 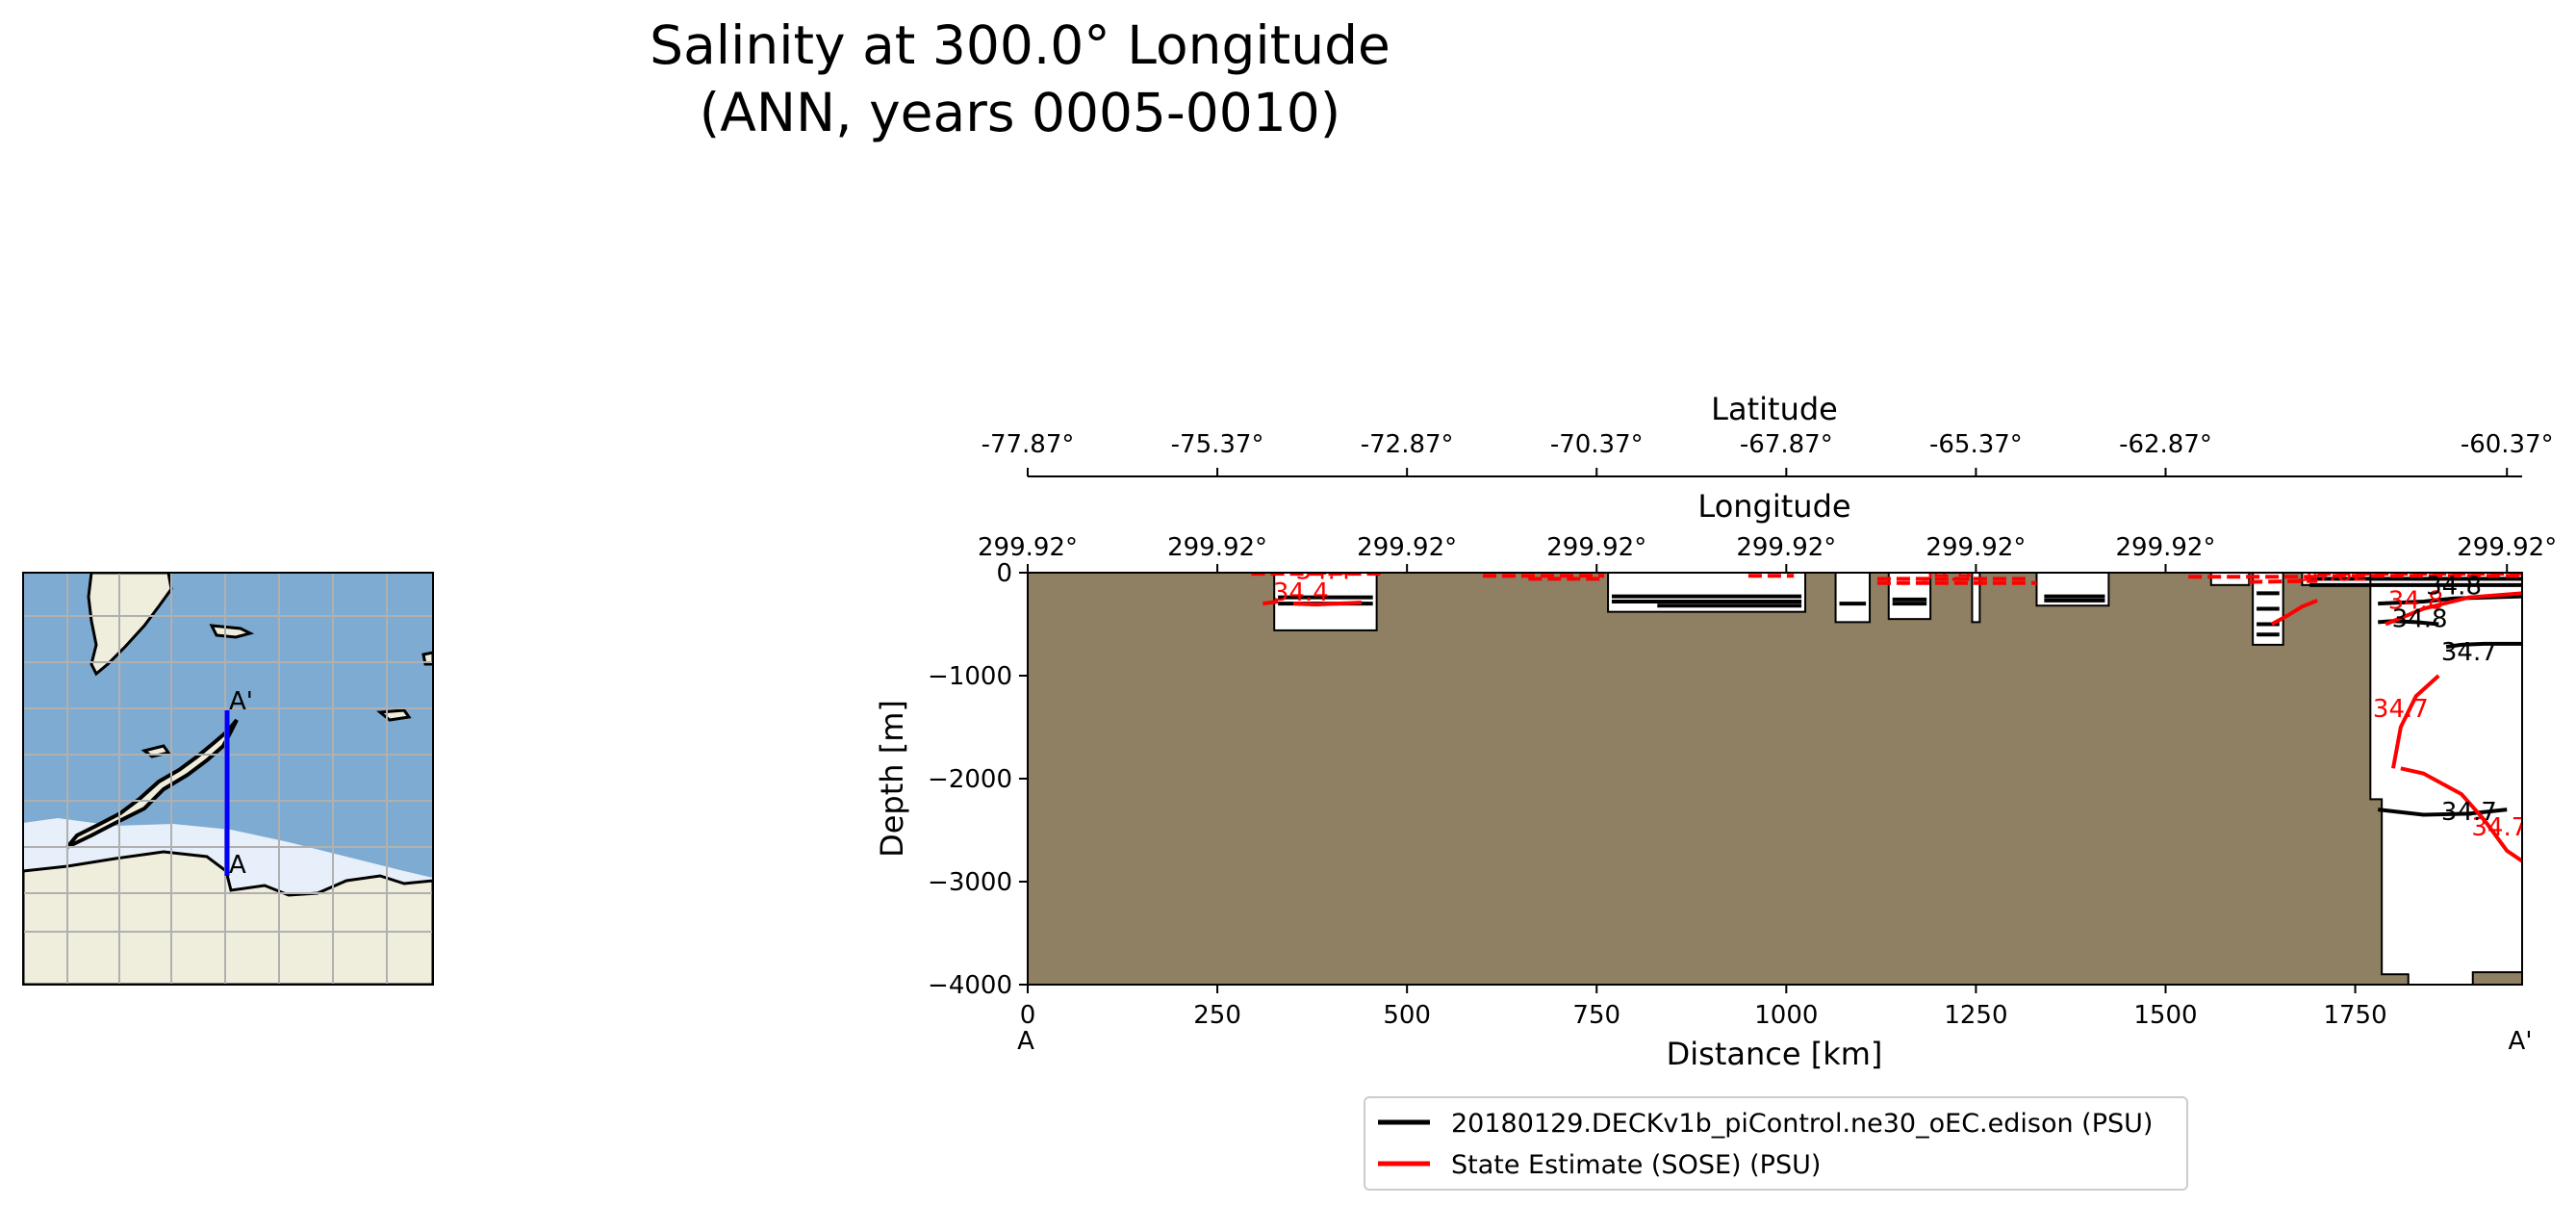 I want to click on map-grid, so click(x=228, y=779).